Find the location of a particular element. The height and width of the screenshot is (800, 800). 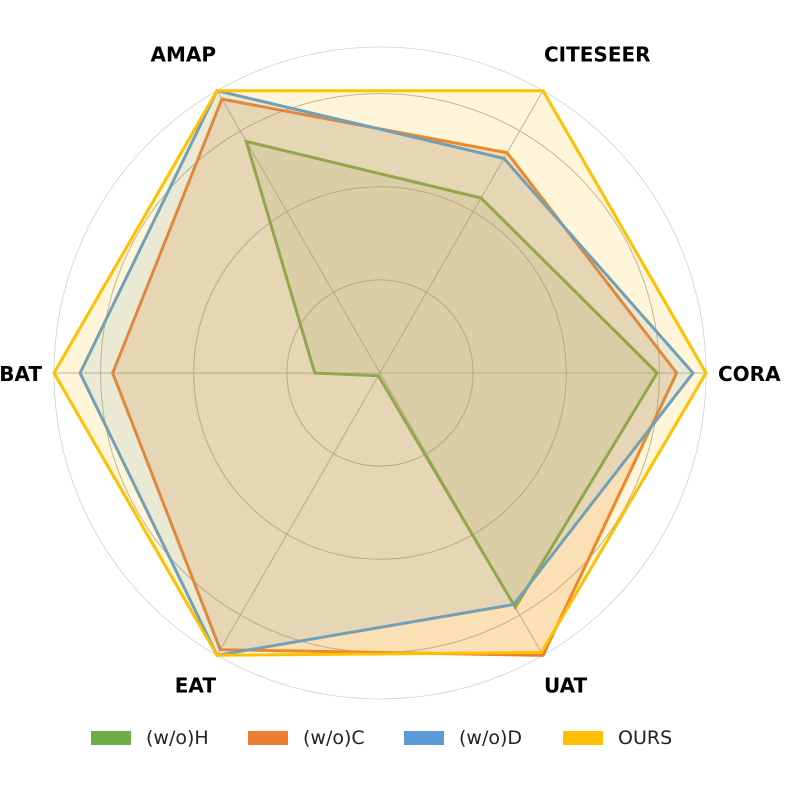

spoke-citeseer is located at coordinates (461, 232).